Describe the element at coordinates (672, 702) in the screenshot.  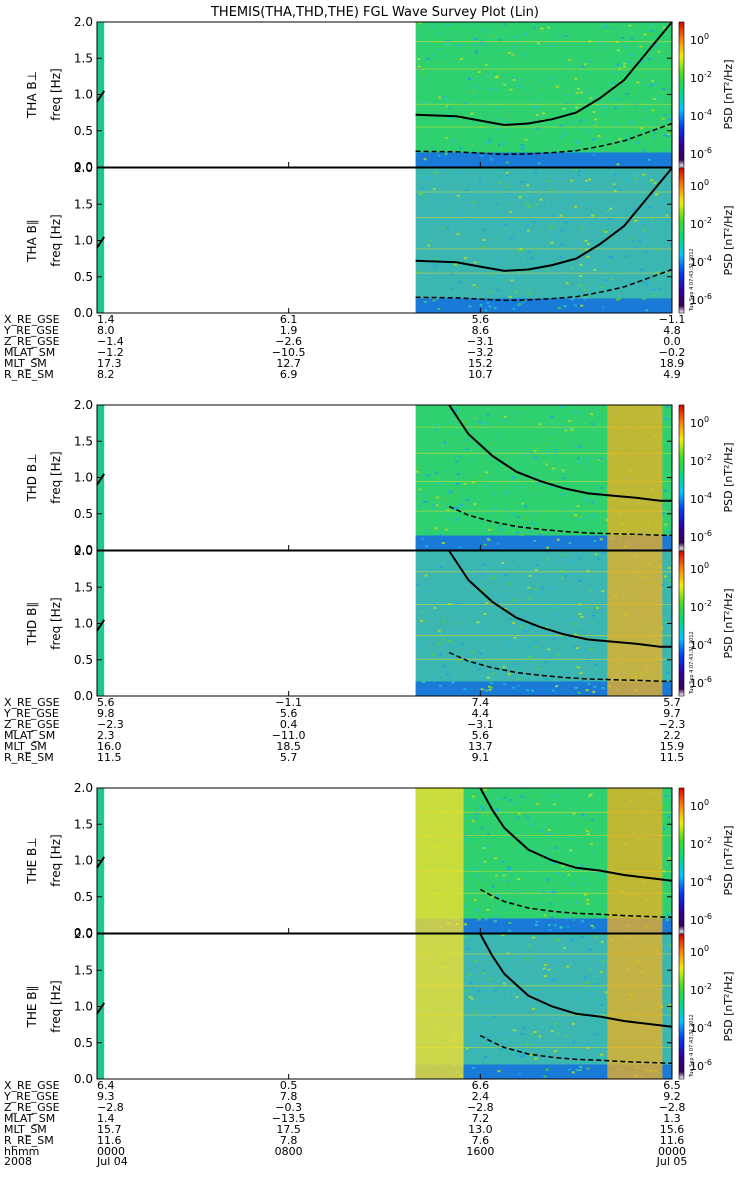
I see `orbit-value: 5.7` at that location.